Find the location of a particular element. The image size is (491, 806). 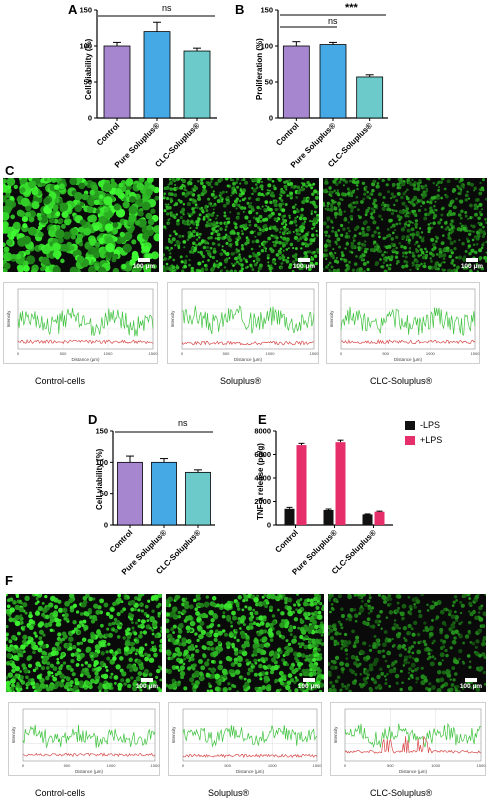

profile-x-tick: 1000 is located at coordinates (273, 765).